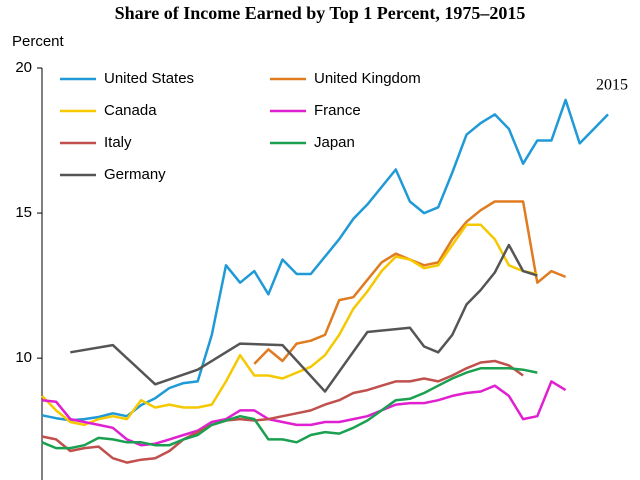  Describe the element at coordinates (38, 41) in the screenshot. I see `y-axis-label: Percent` at that location.